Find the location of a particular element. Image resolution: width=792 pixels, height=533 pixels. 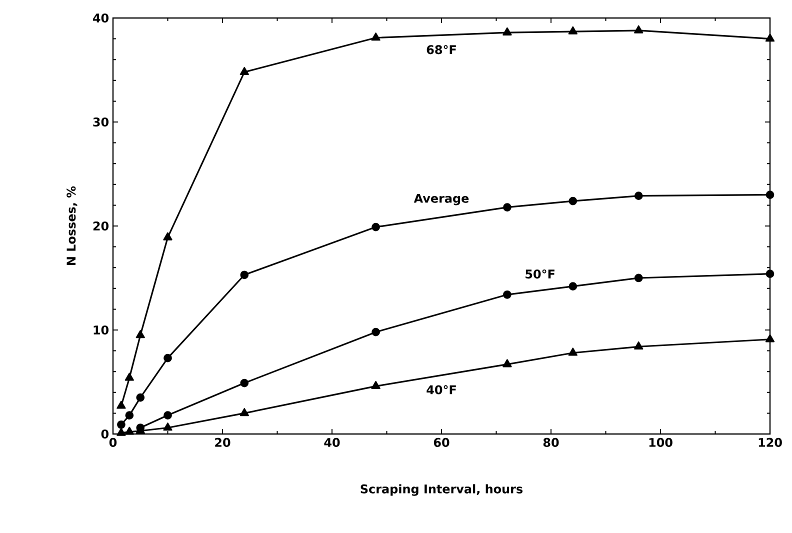

y-axis-title: N Losses, % is located at coordinates (72, 225).